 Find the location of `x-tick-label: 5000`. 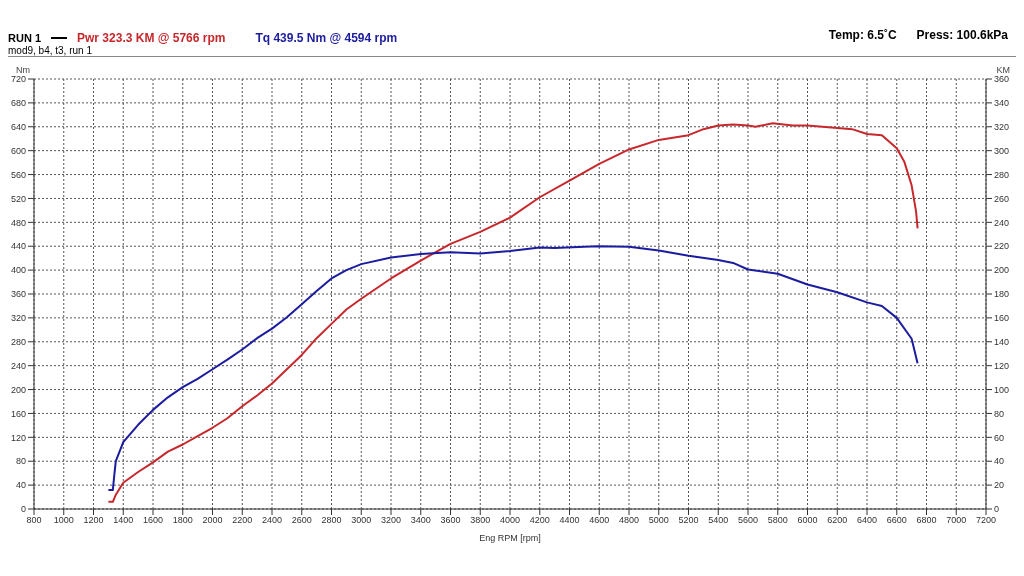

x-tick-label: 5000 is located at coordinates (658, 520).